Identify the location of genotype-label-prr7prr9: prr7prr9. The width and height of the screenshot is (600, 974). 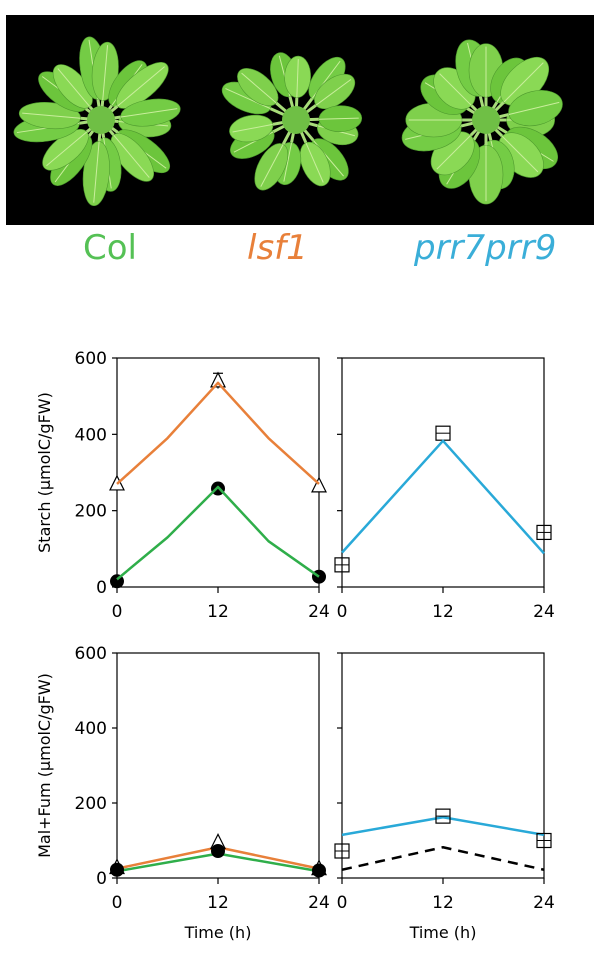
(485, 248).